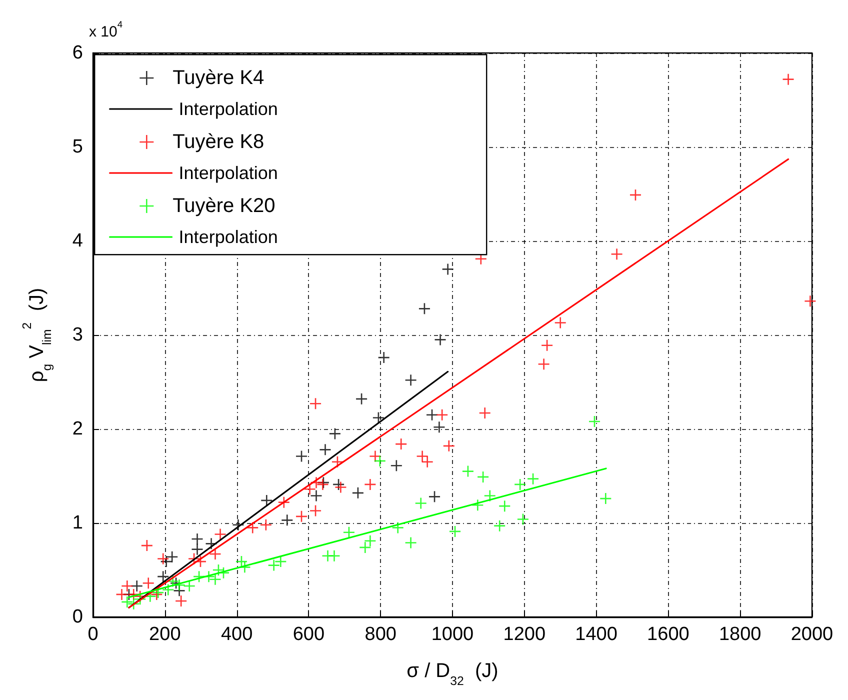  What do you see at coordinates (218, 142) in the screenshot?
I see `legend-label: Tuyère K8` at bounding box center [218, 142].